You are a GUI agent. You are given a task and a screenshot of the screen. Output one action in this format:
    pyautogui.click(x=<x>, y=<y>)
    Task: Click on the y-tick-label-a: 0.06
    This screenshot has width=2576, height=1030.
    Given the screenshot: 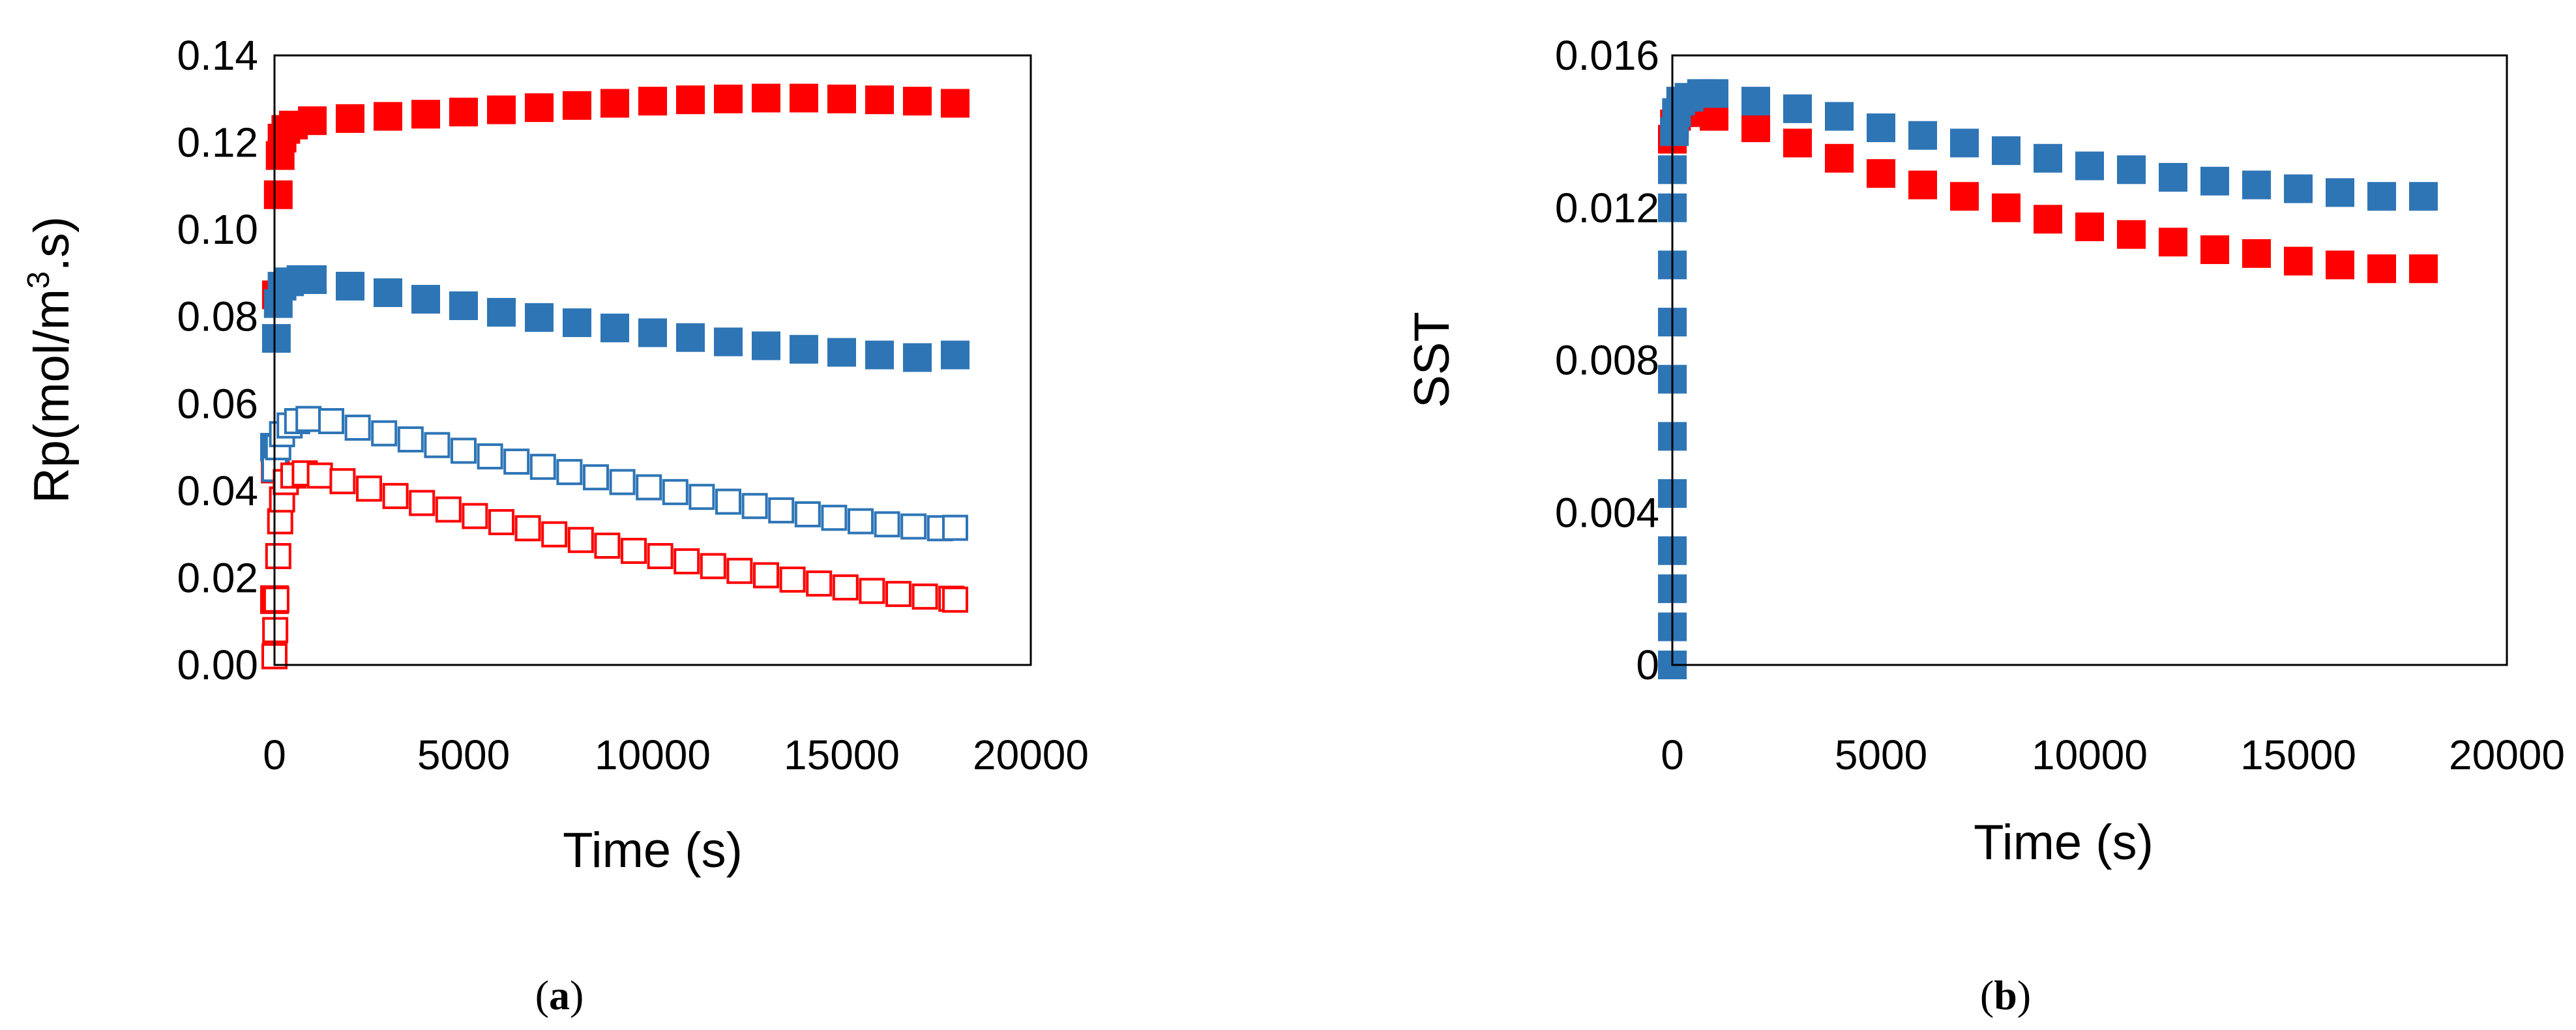 What is the action you would take?
    pyautogui.click(x=217, y=403)
    